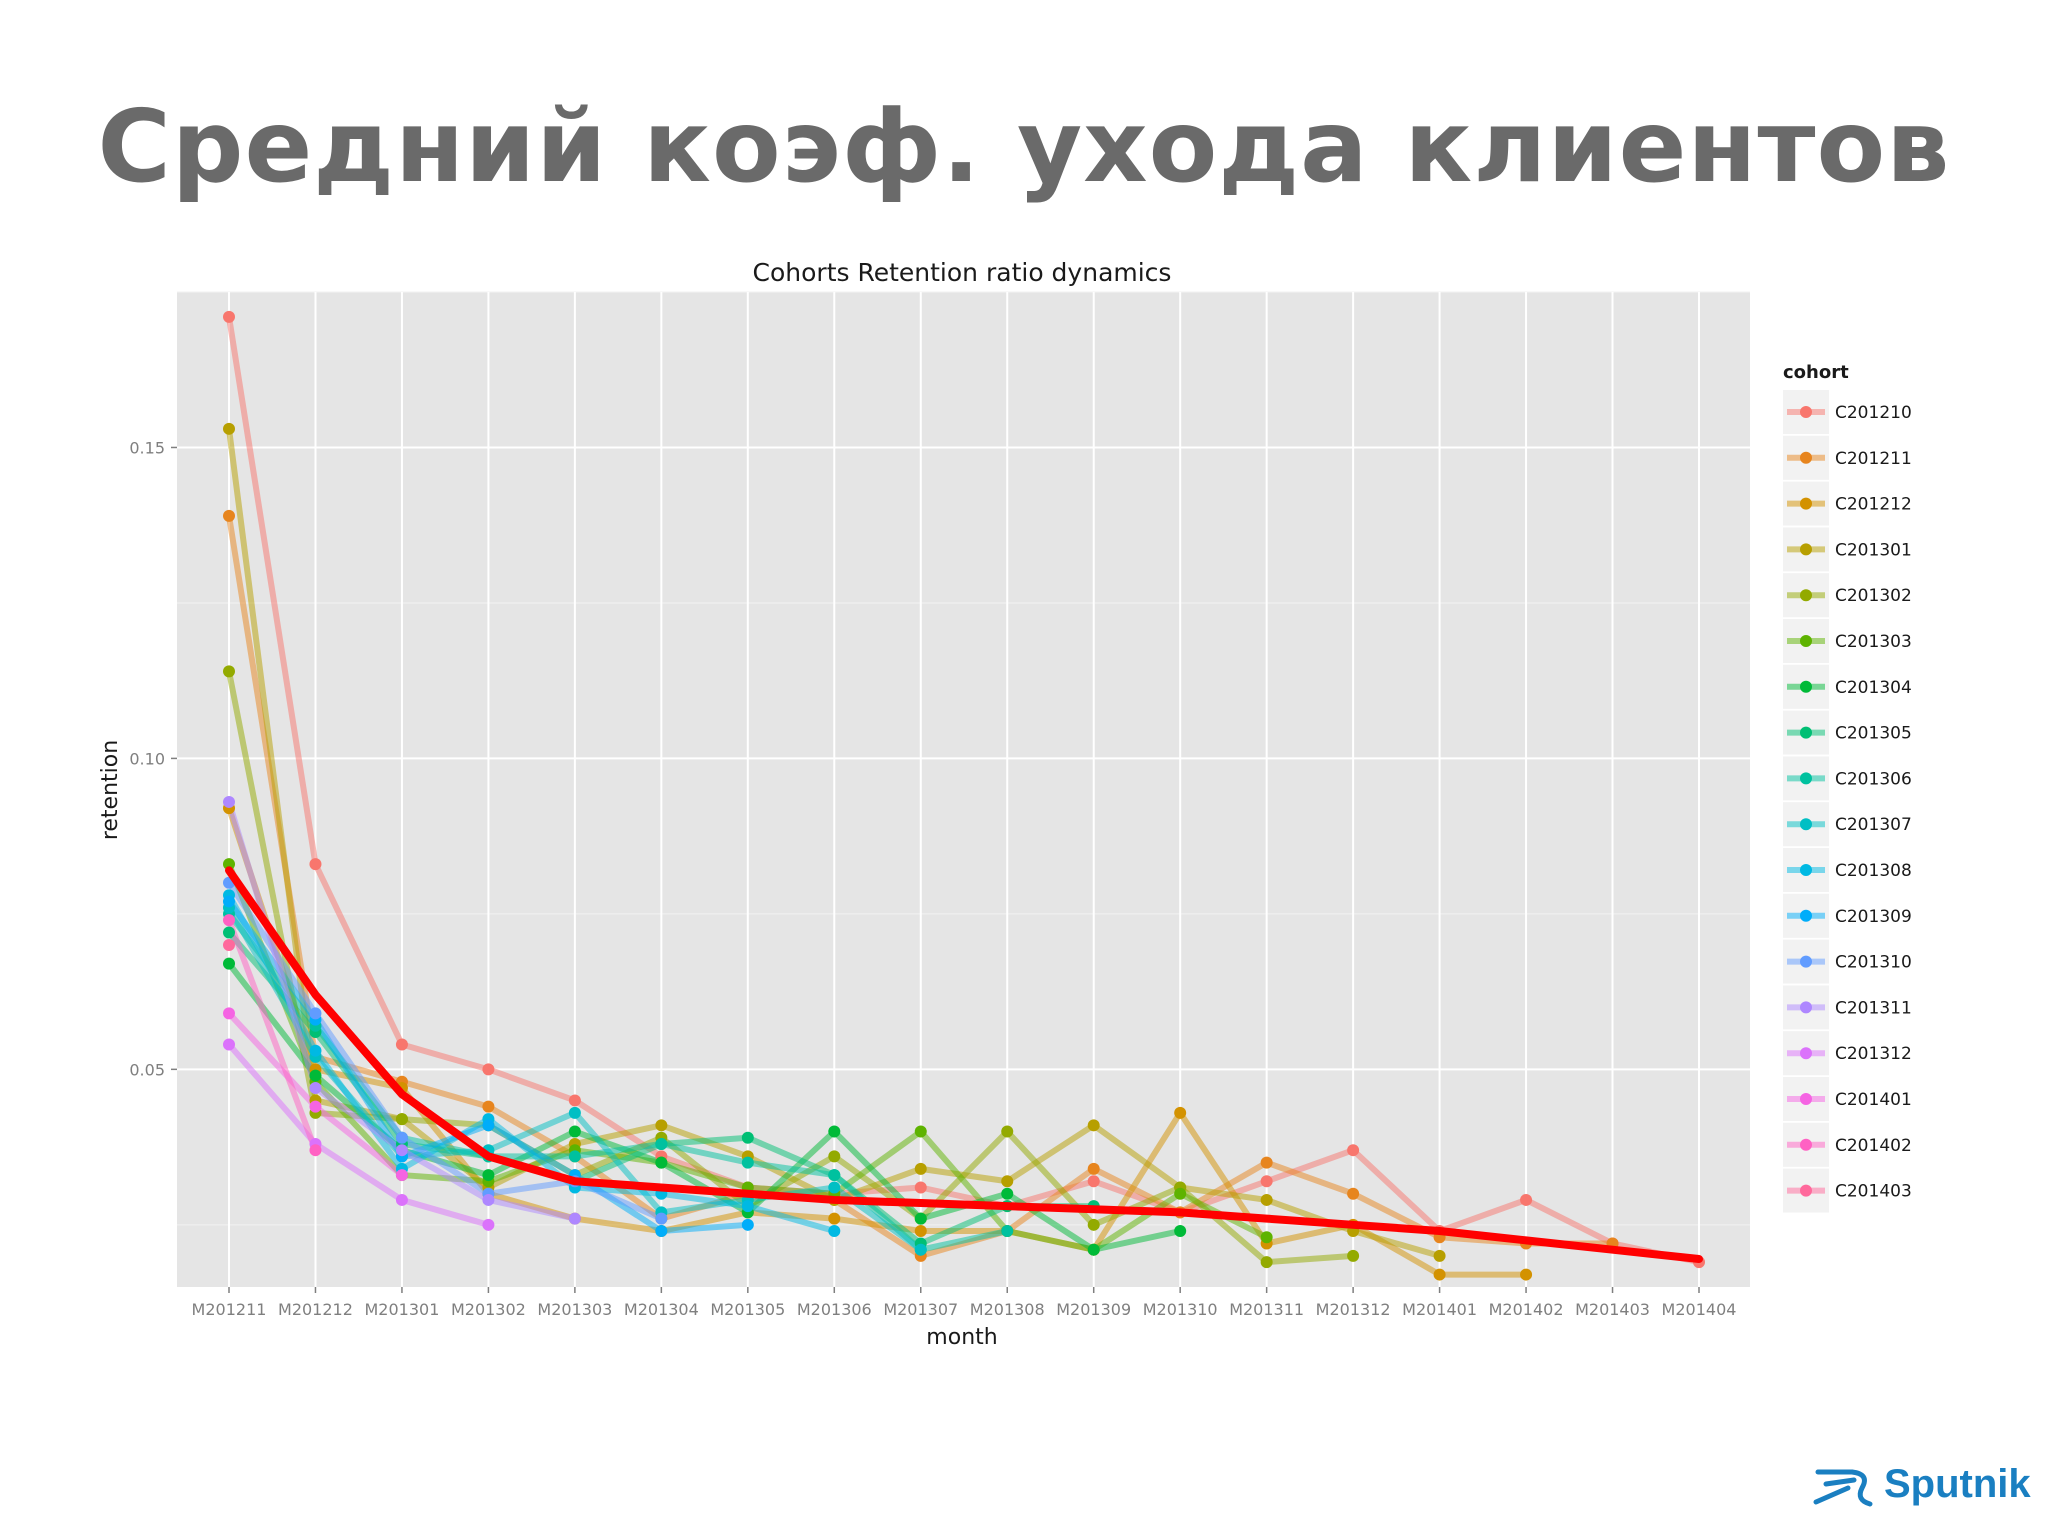  I want to click on series-line-c201312, so click(358, 1135).